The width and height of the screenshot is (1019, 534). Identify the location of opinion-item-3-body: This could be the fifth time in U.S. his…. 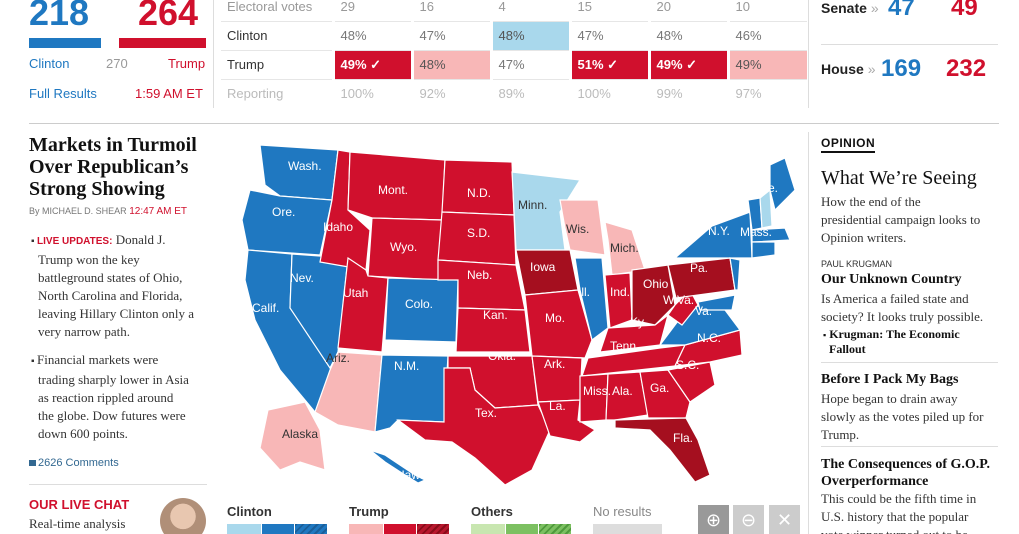
(898, 512).